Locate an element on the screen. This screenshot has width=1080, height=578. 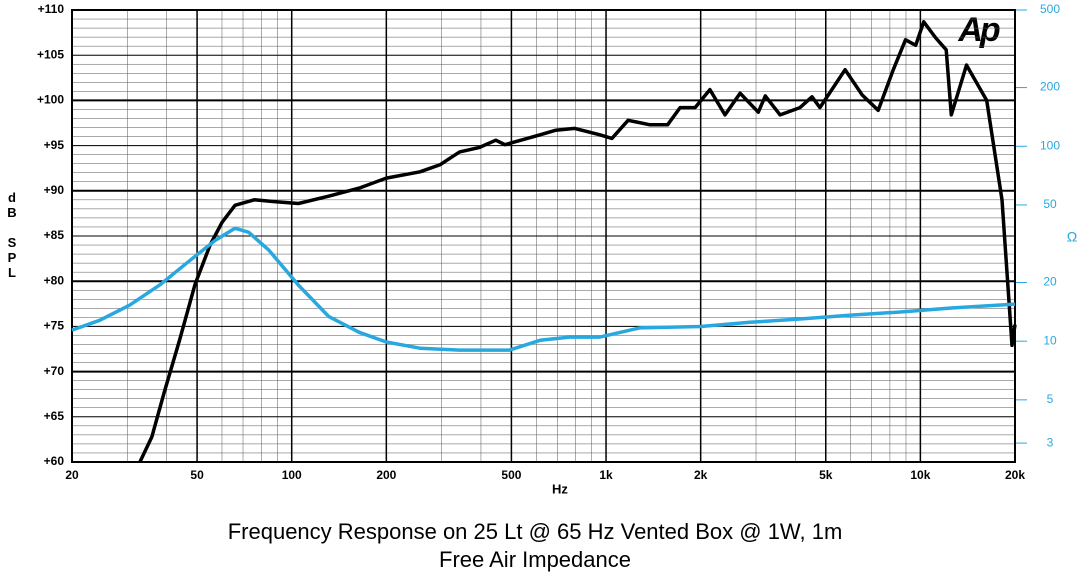
y2-axis-label: Ω is located at coordinates (1072, 237).